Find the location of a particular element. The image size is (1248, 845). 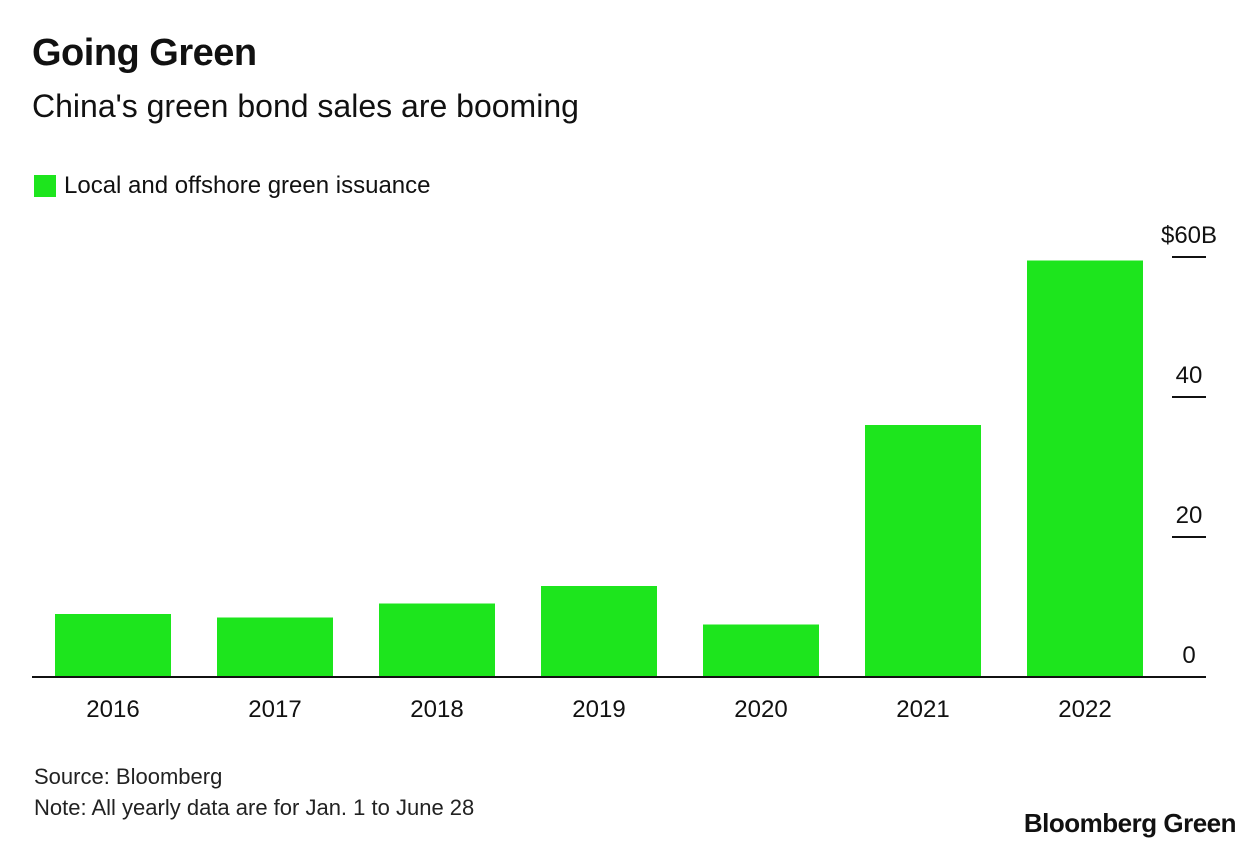

brand-logo: Bloomberg Green is located at coordinates (1130, 823).